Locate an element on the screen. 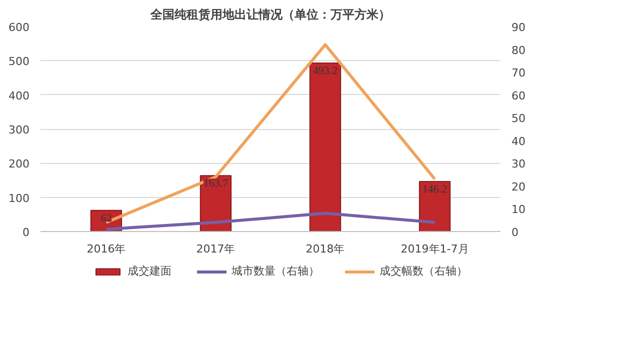 This screenshot has height=360, width=618. y2-tick-label: 10 is located at coordinates (519, 209).